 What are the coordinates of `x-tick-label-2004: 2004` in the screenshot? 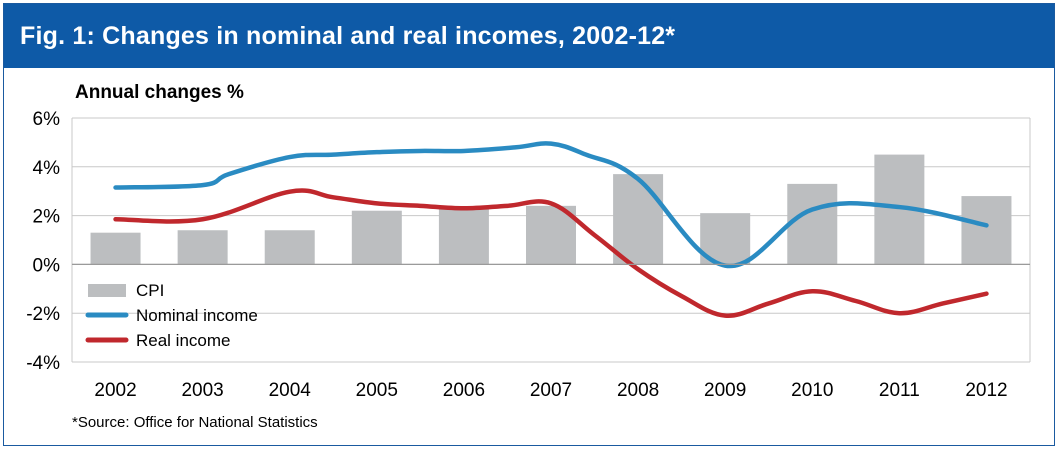 It's located at (290, 390).